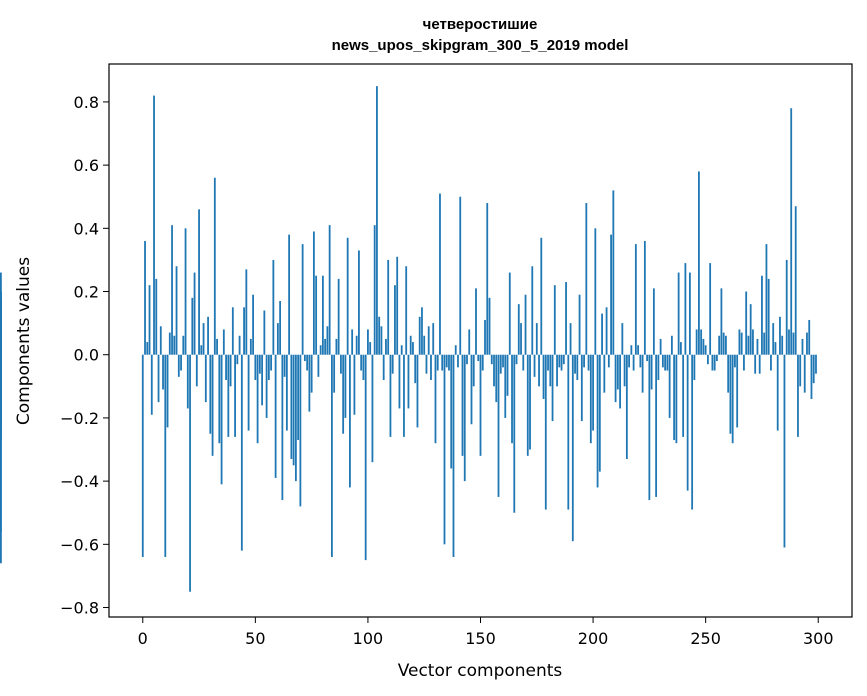  Describe the element at coordinates (86, 165) in the screenshot. I see `y-tick-label: 0.6` at that location.